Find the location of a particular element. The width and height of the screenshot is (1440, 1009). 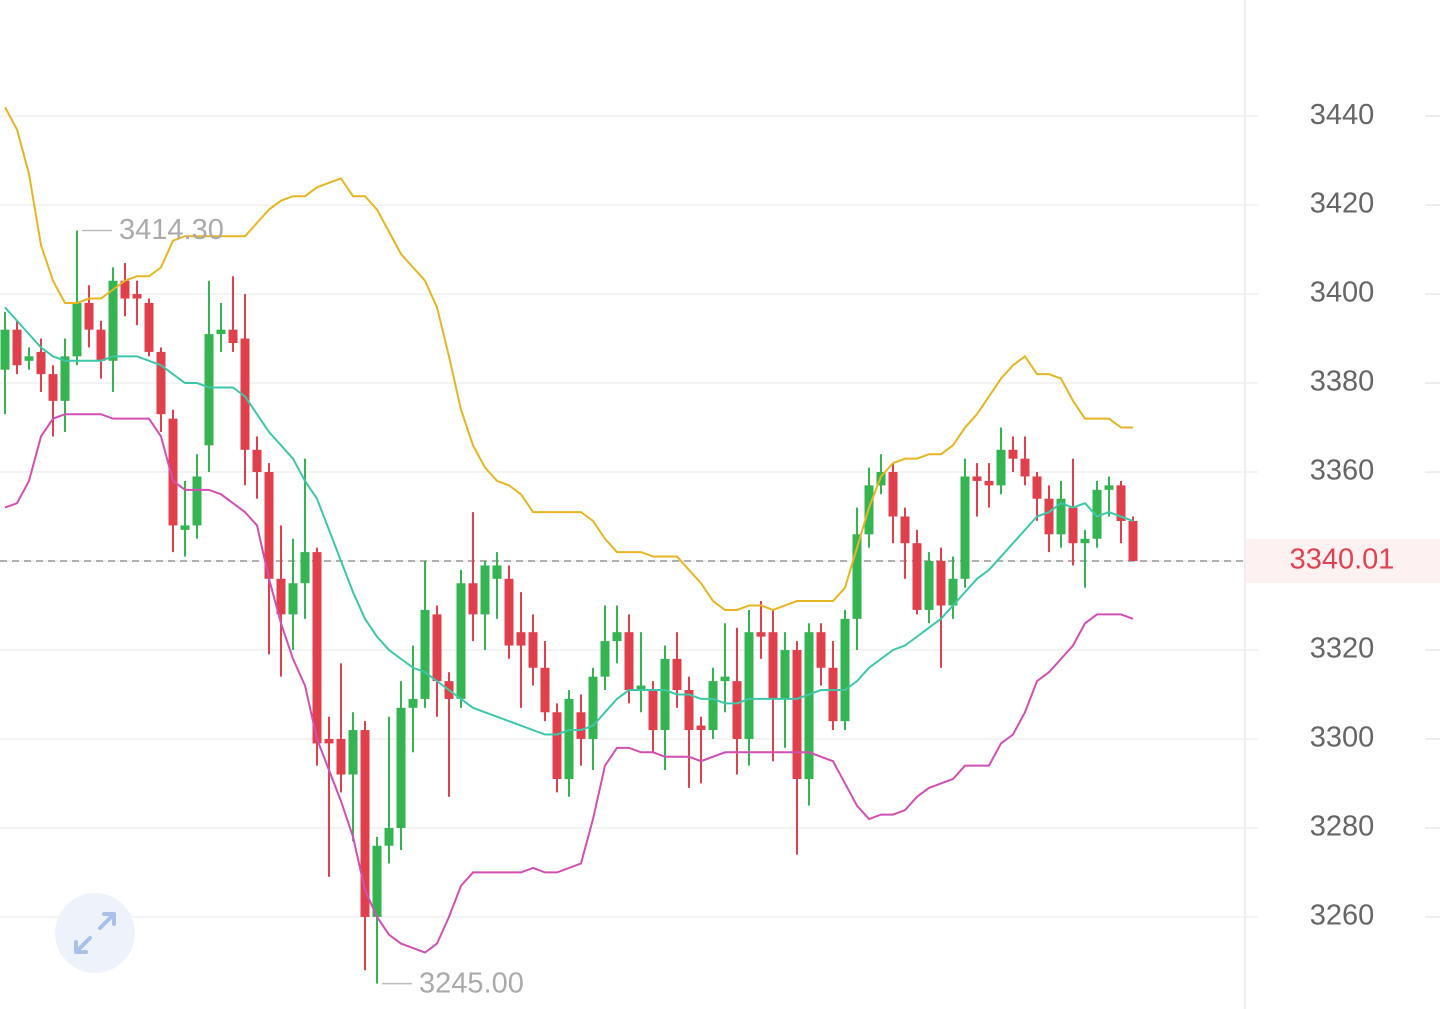

y-tick-label: 3320 is located at coordinates (1342, 649).